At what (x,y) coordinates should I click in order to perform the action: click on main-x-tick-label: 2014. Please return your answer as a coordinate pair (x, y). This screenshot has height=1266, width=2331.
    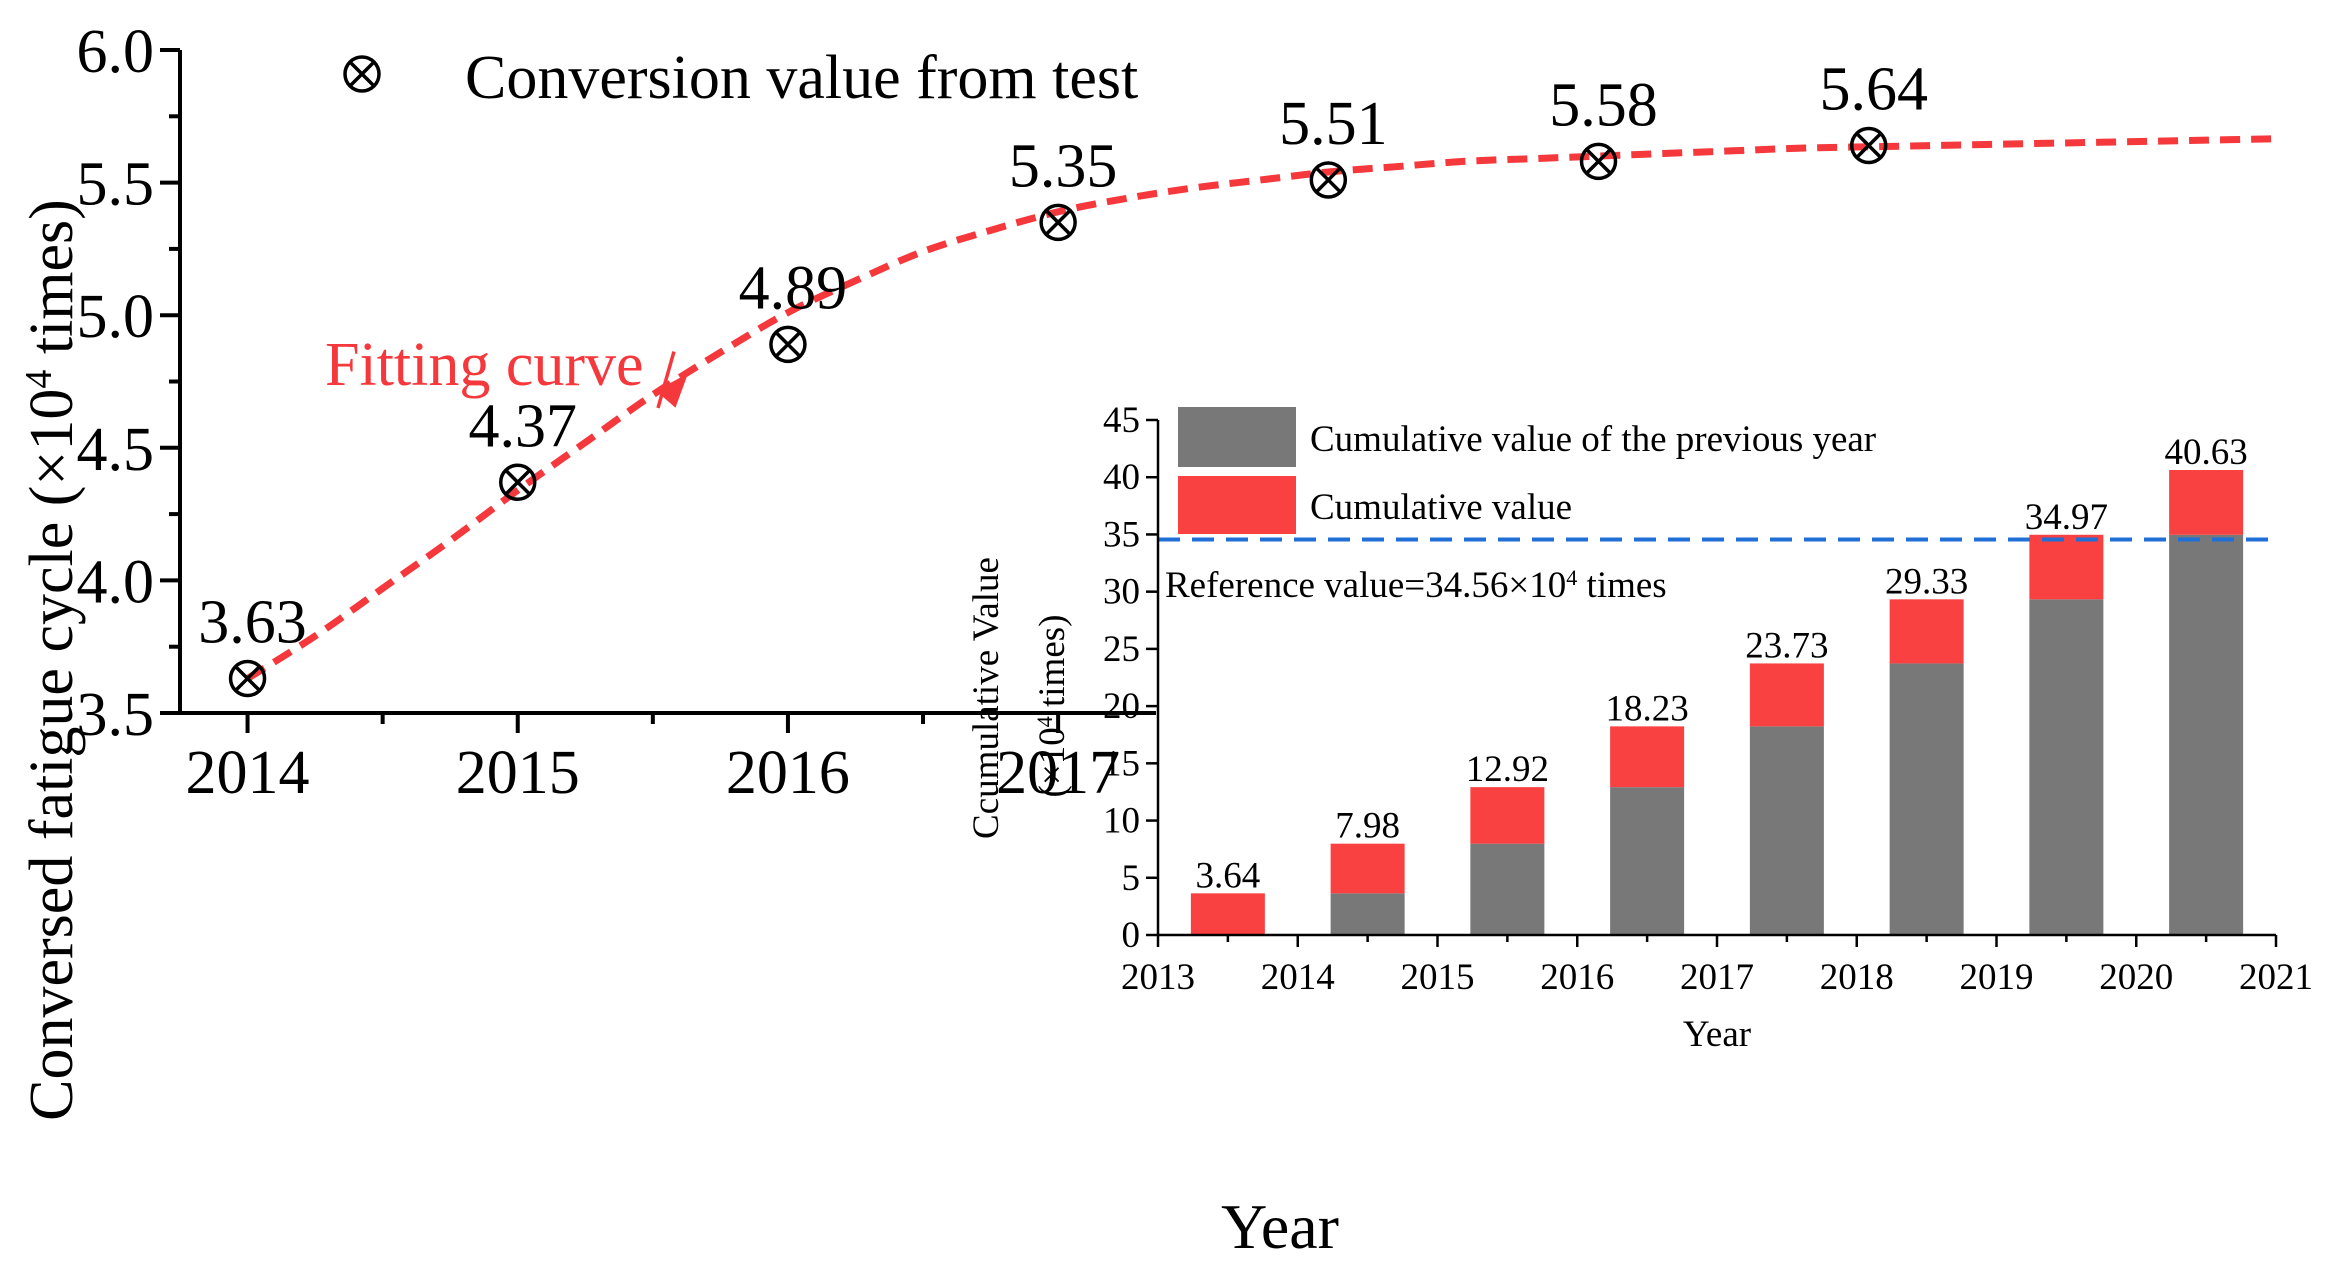
    Looking at the image, I should click on (248, 773).